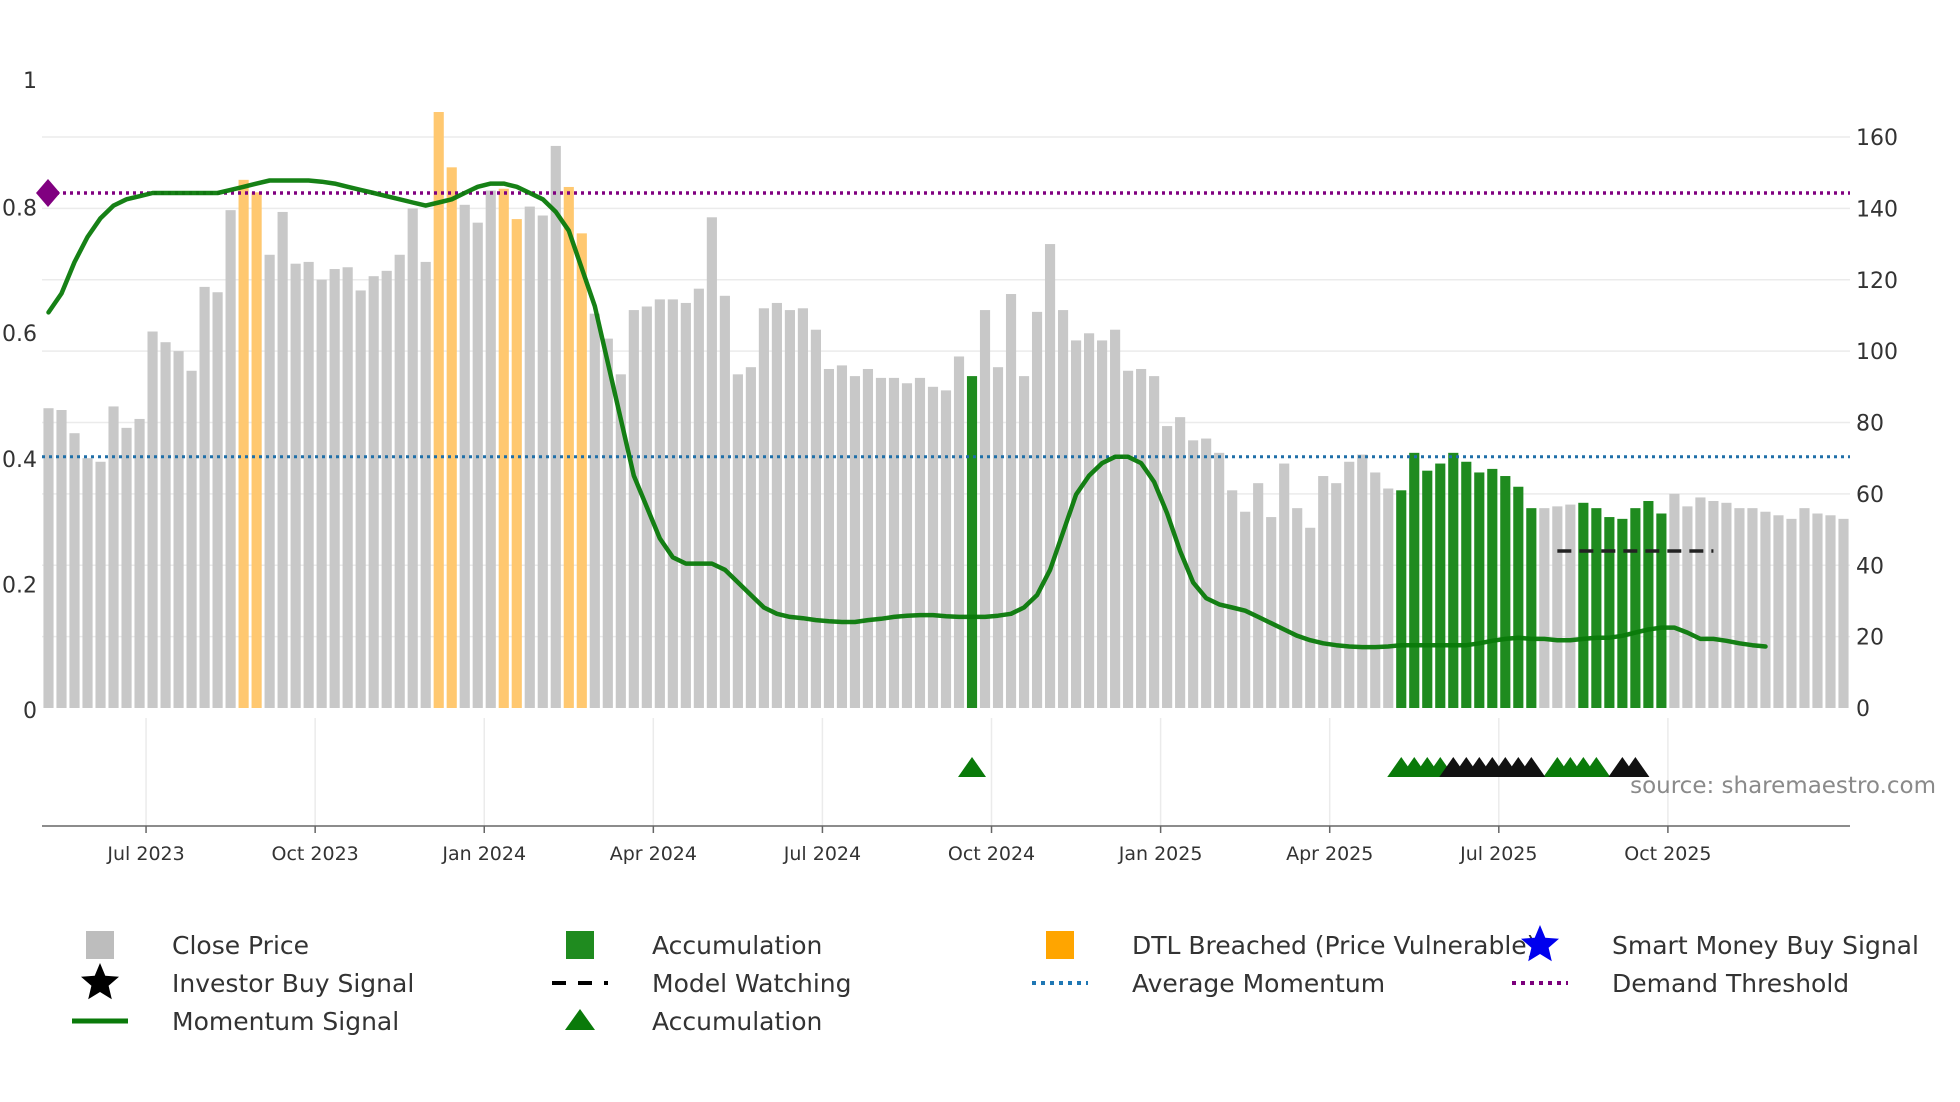 This screenshot has width=1960, height=1102. I want to click on demand-marker, so click(48, 193).